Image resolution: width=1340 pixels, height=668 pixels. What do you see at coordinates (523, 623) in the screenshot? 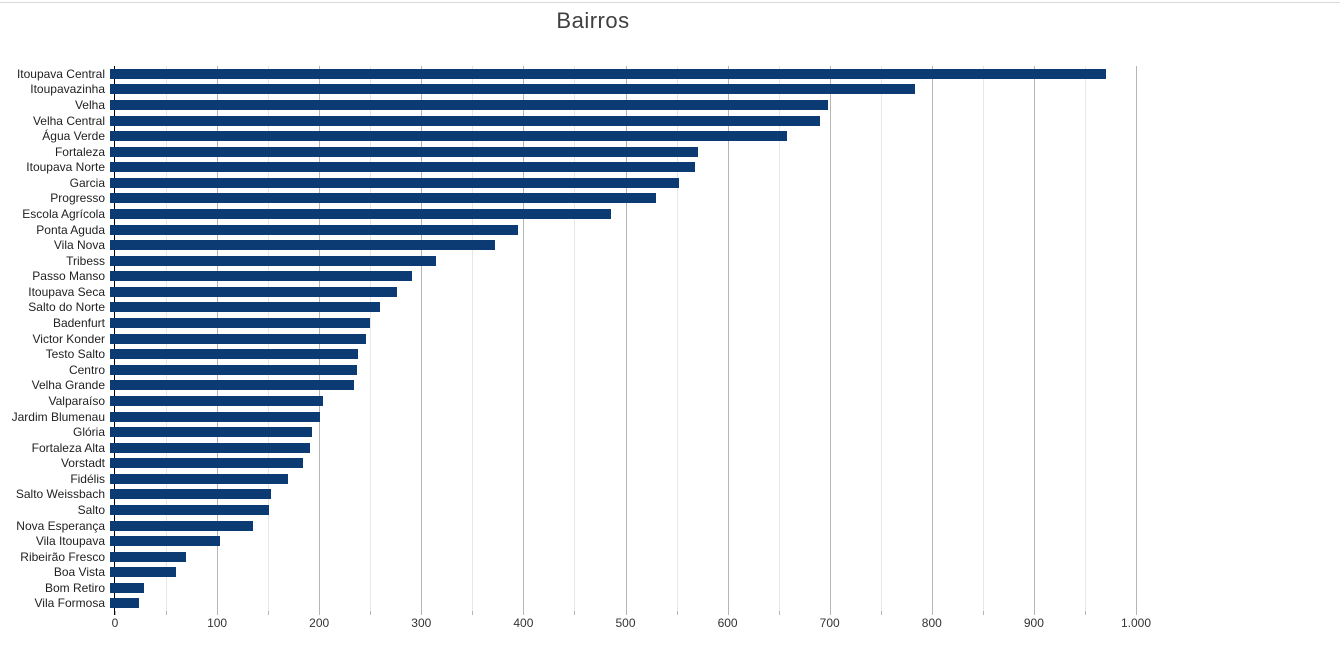
I see `x-tick-label: 400` at bounding box center [523, 623].